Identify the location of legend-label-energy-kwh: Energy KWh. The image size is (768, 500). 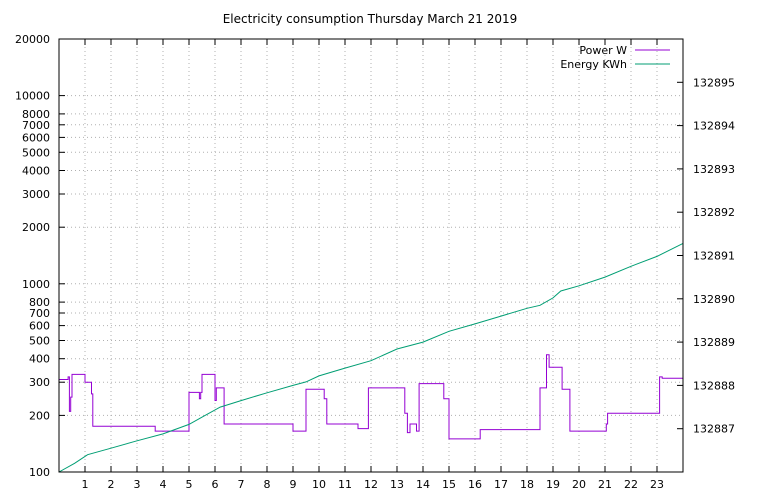
(593, 64).